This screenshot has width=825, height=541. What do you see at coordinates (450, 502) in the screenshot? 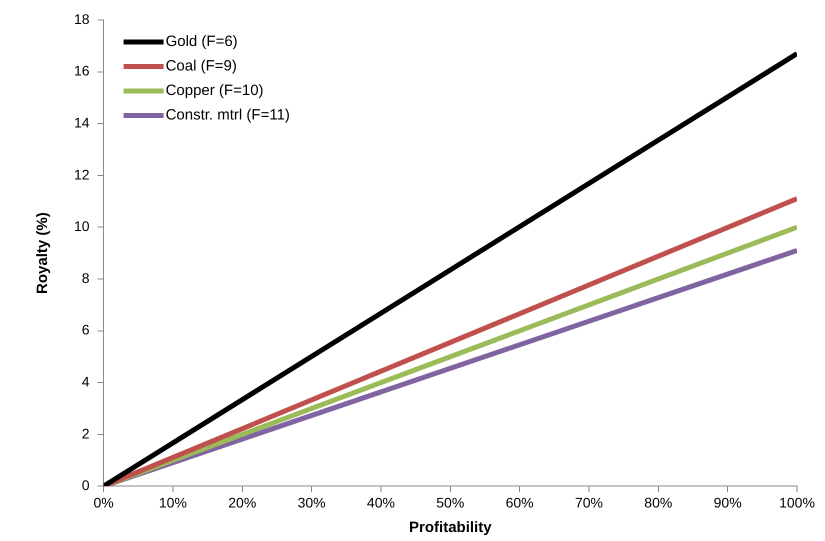
I see `x-tick-label: 50%` at bounding box center [450, 502].